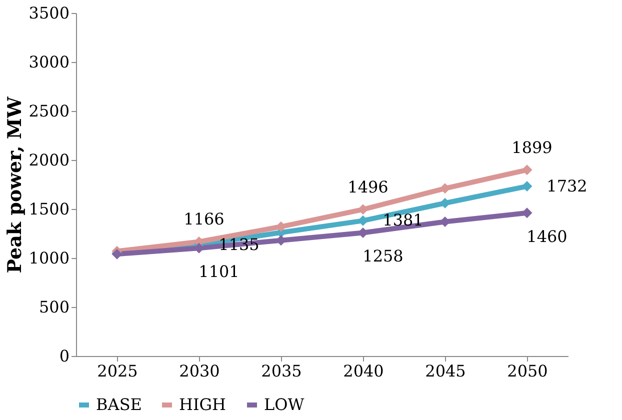  I want to click on data-label: 1101, so click(219, 272).